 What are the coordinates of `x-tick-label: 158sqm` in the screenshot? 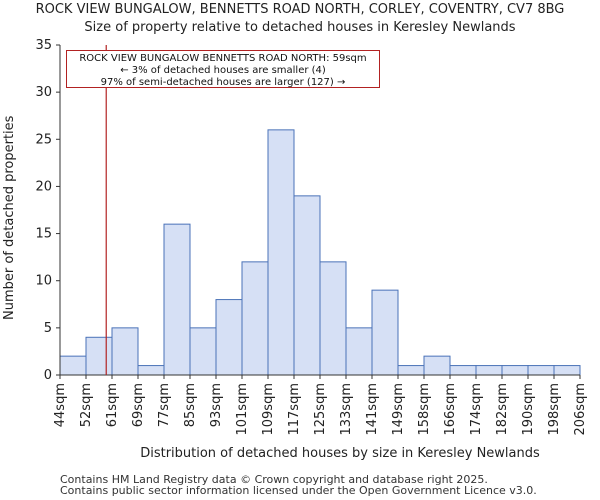 It's located at (424, 409).